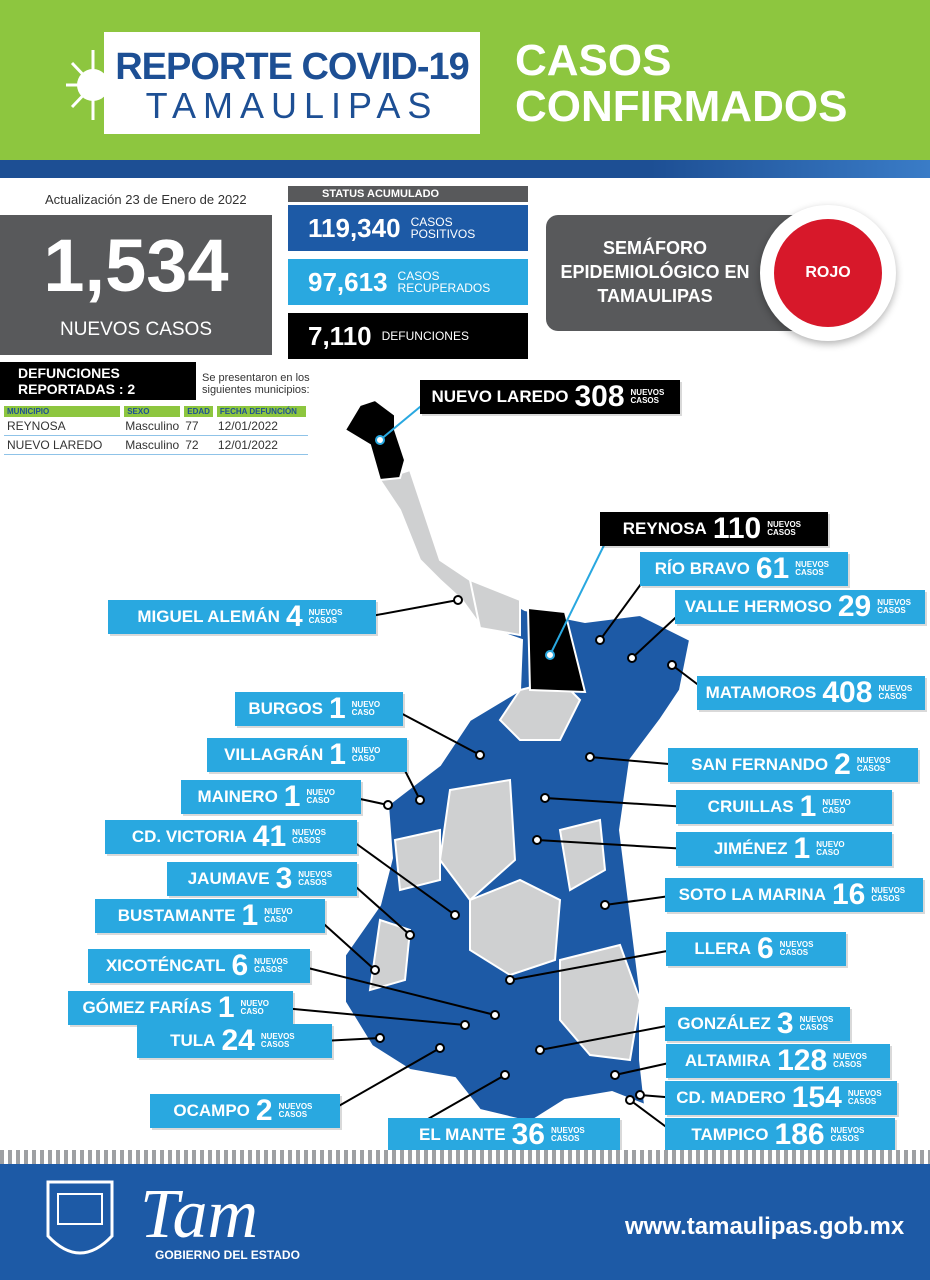  I want to click on municipality-label: MIGUEL ALEMÁN 4 NUEVOS CASOS, so click(242, 617).